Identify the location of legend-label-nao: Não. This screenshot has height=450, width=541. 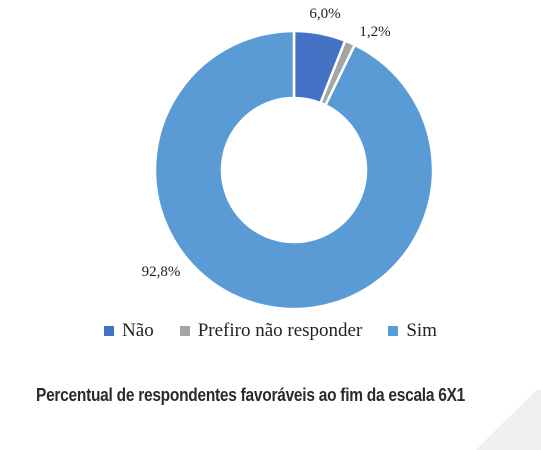
(138, 330).